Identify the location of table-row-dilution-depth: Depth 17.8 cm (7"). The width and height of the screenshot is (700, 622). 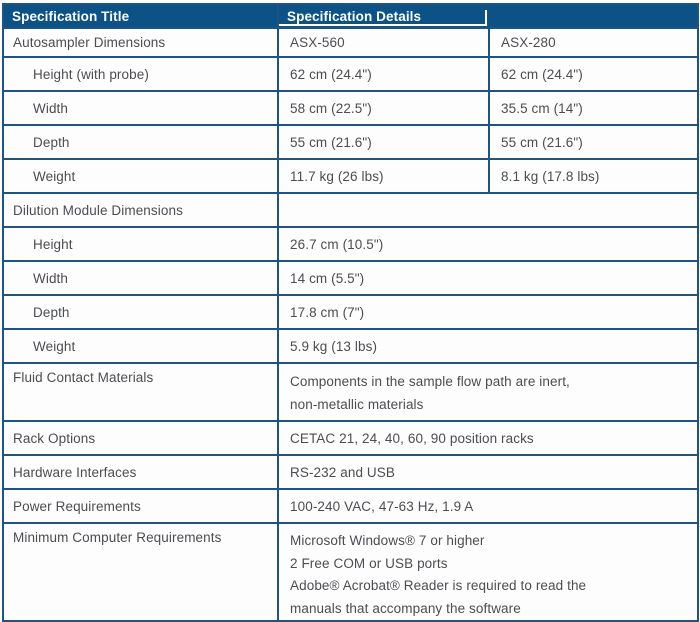
(351, 312).